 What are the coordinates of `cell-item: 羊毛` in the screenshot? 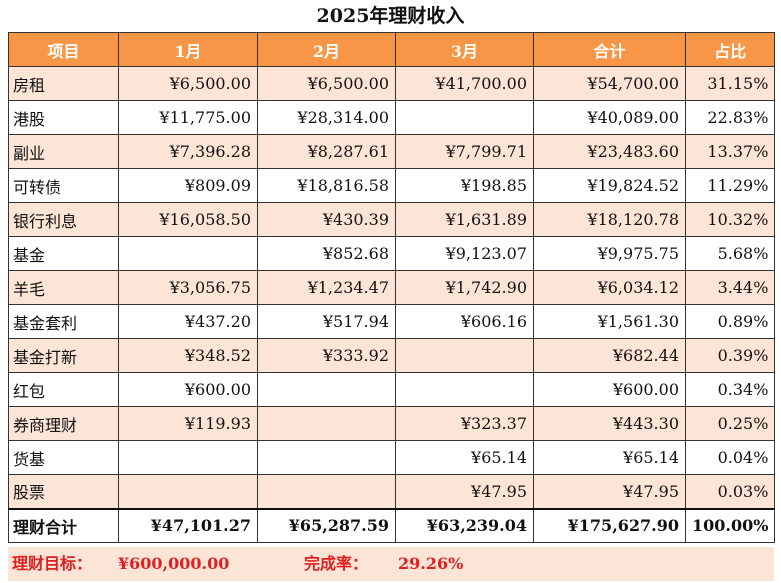 It's located at (63, 287).